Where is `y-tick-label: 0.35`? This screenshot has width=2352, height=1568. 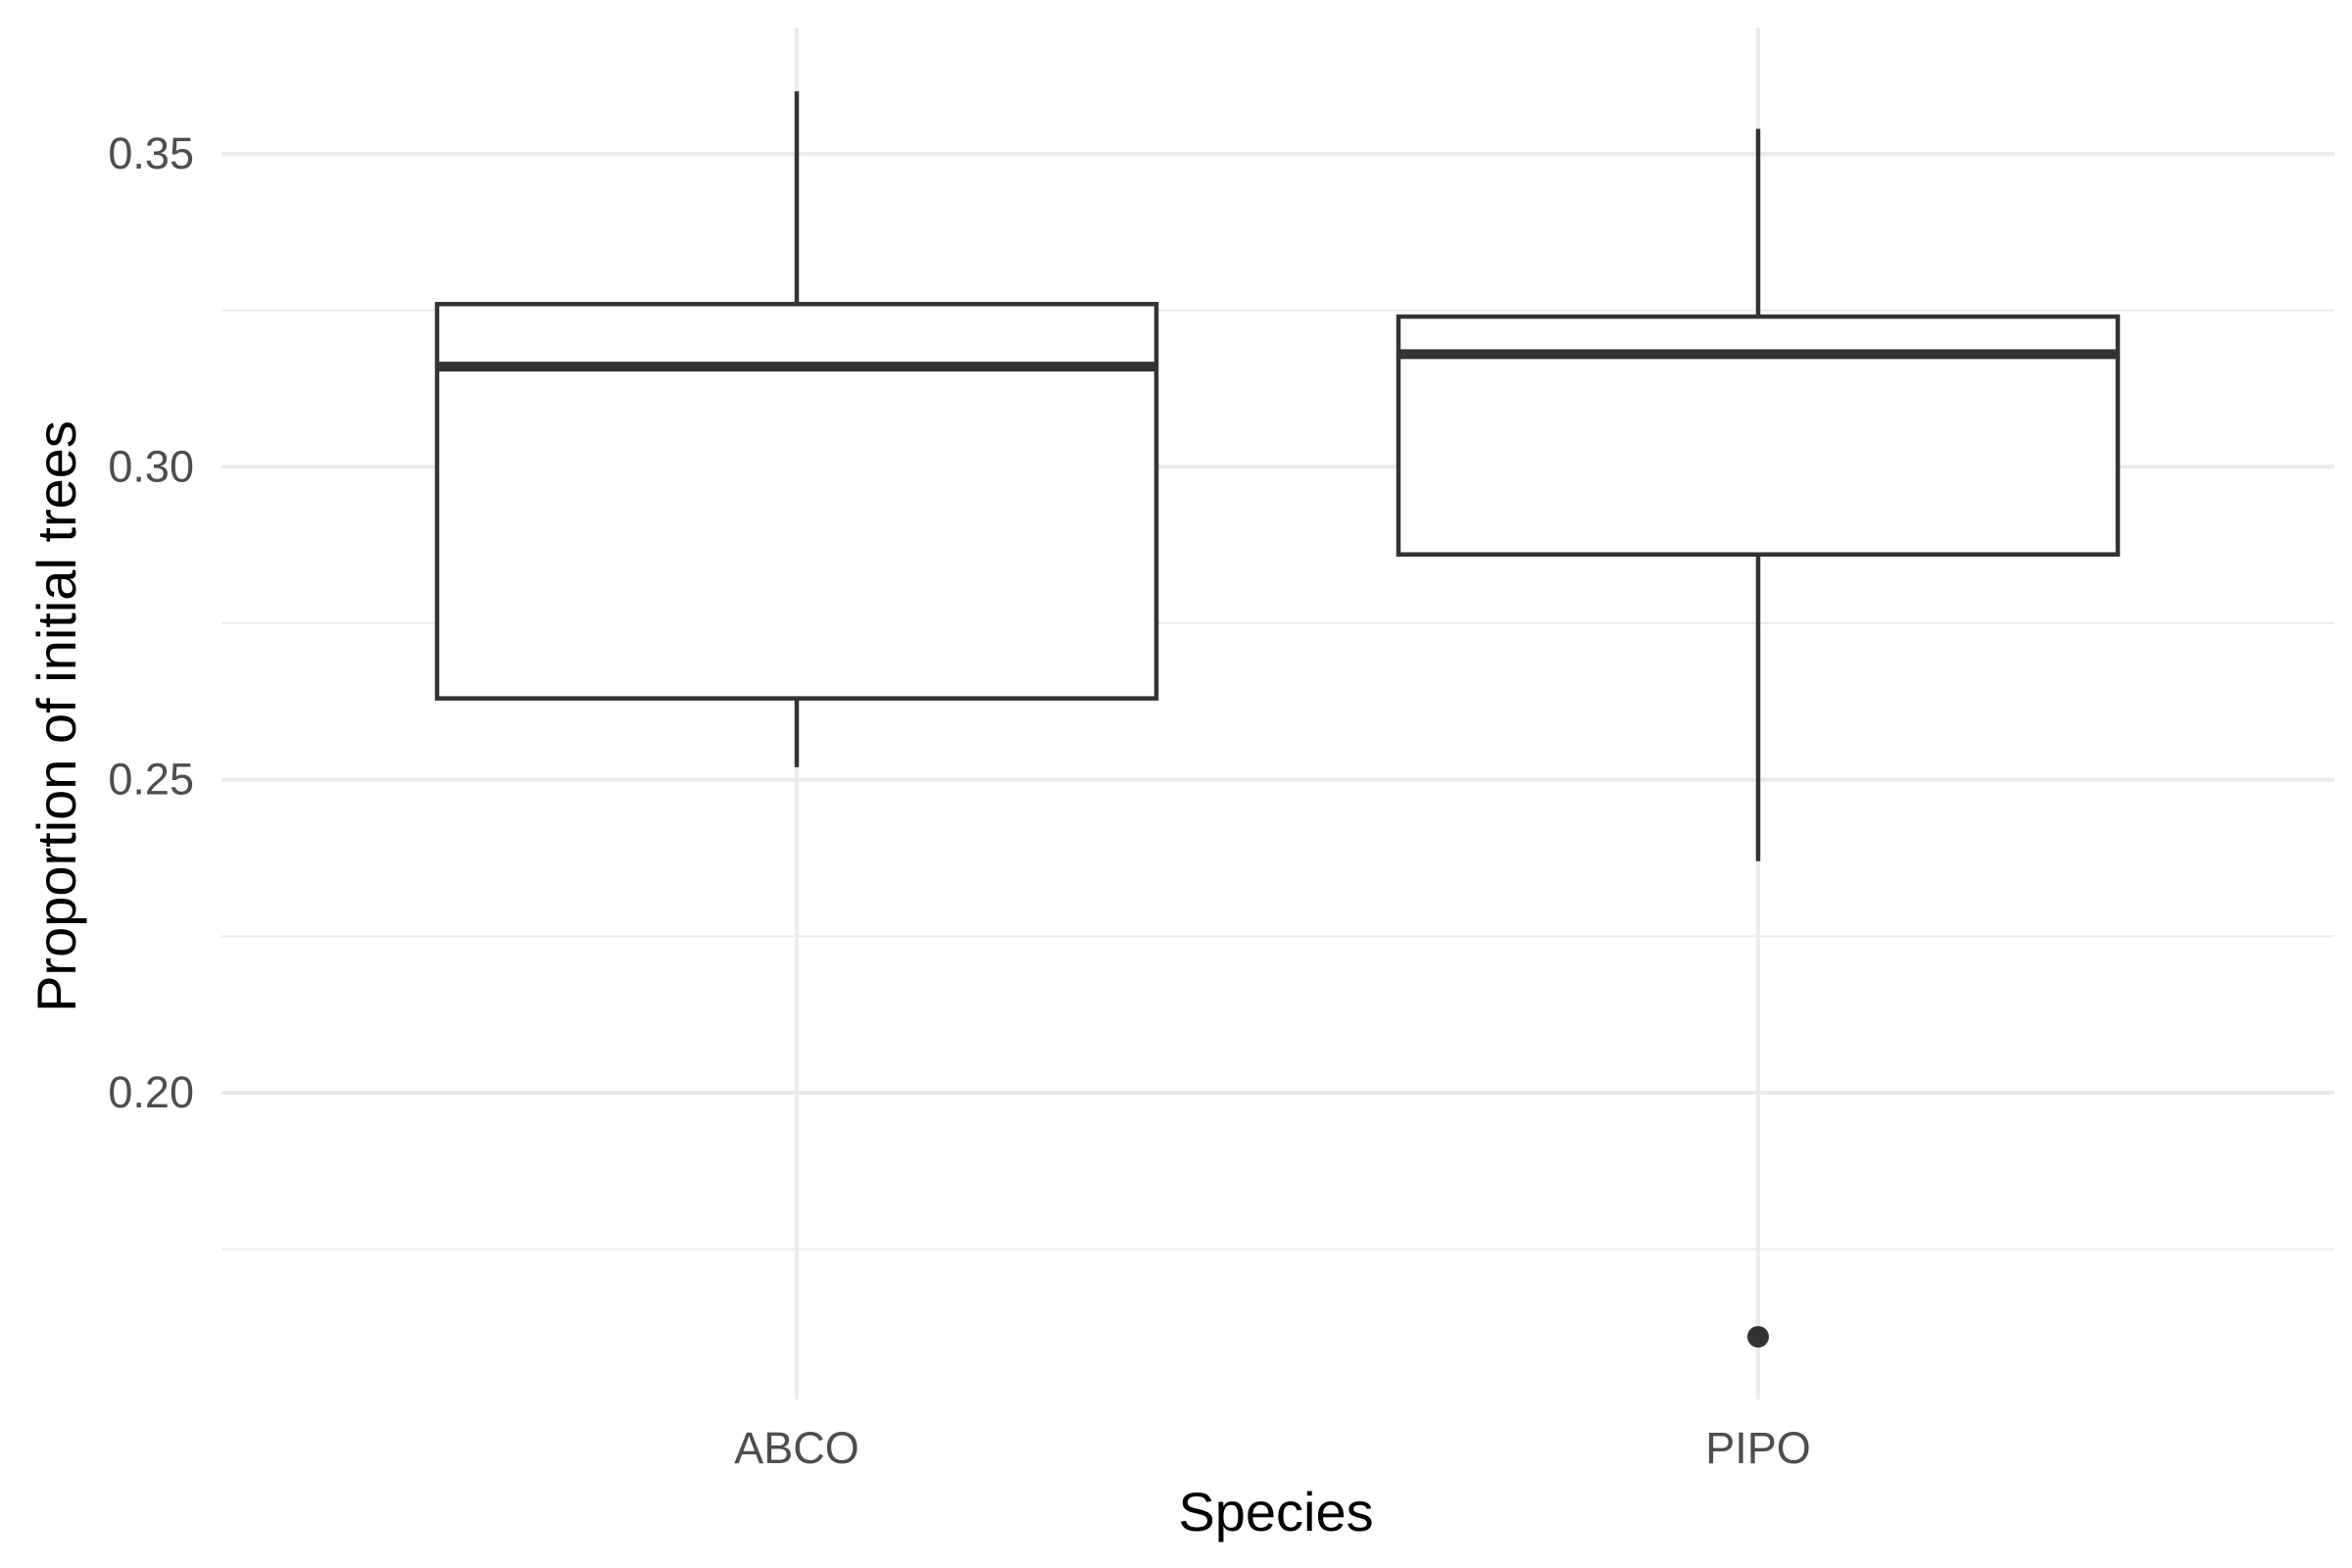
y-tick-label: 0.35 is located at coordinates (151, 153).